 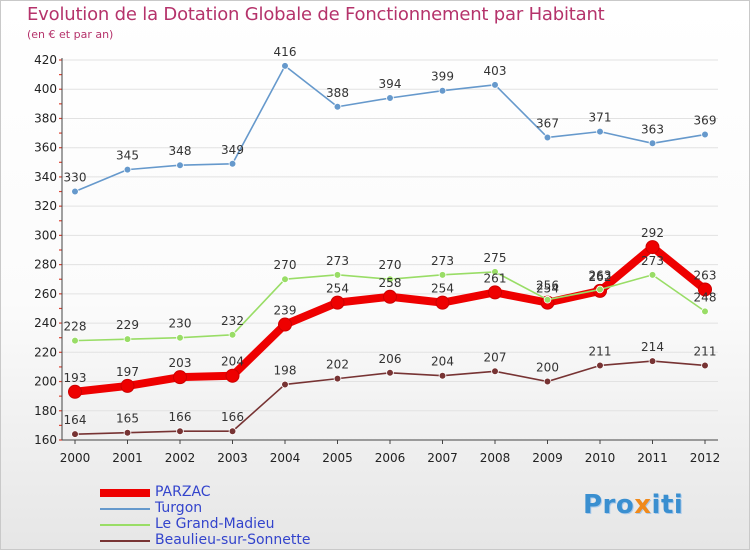 I want to click on data-label-turgon-2004: 416, so click(x=285, y=52).